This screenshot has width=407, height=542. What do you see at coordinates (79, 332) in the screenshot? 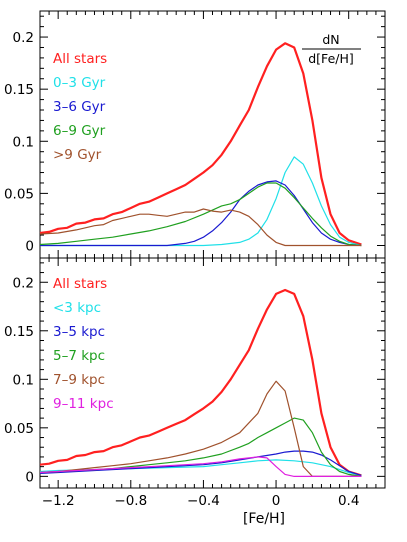
I see `legend-entry: 3–5 kpc` at bounding box center [79, 332].